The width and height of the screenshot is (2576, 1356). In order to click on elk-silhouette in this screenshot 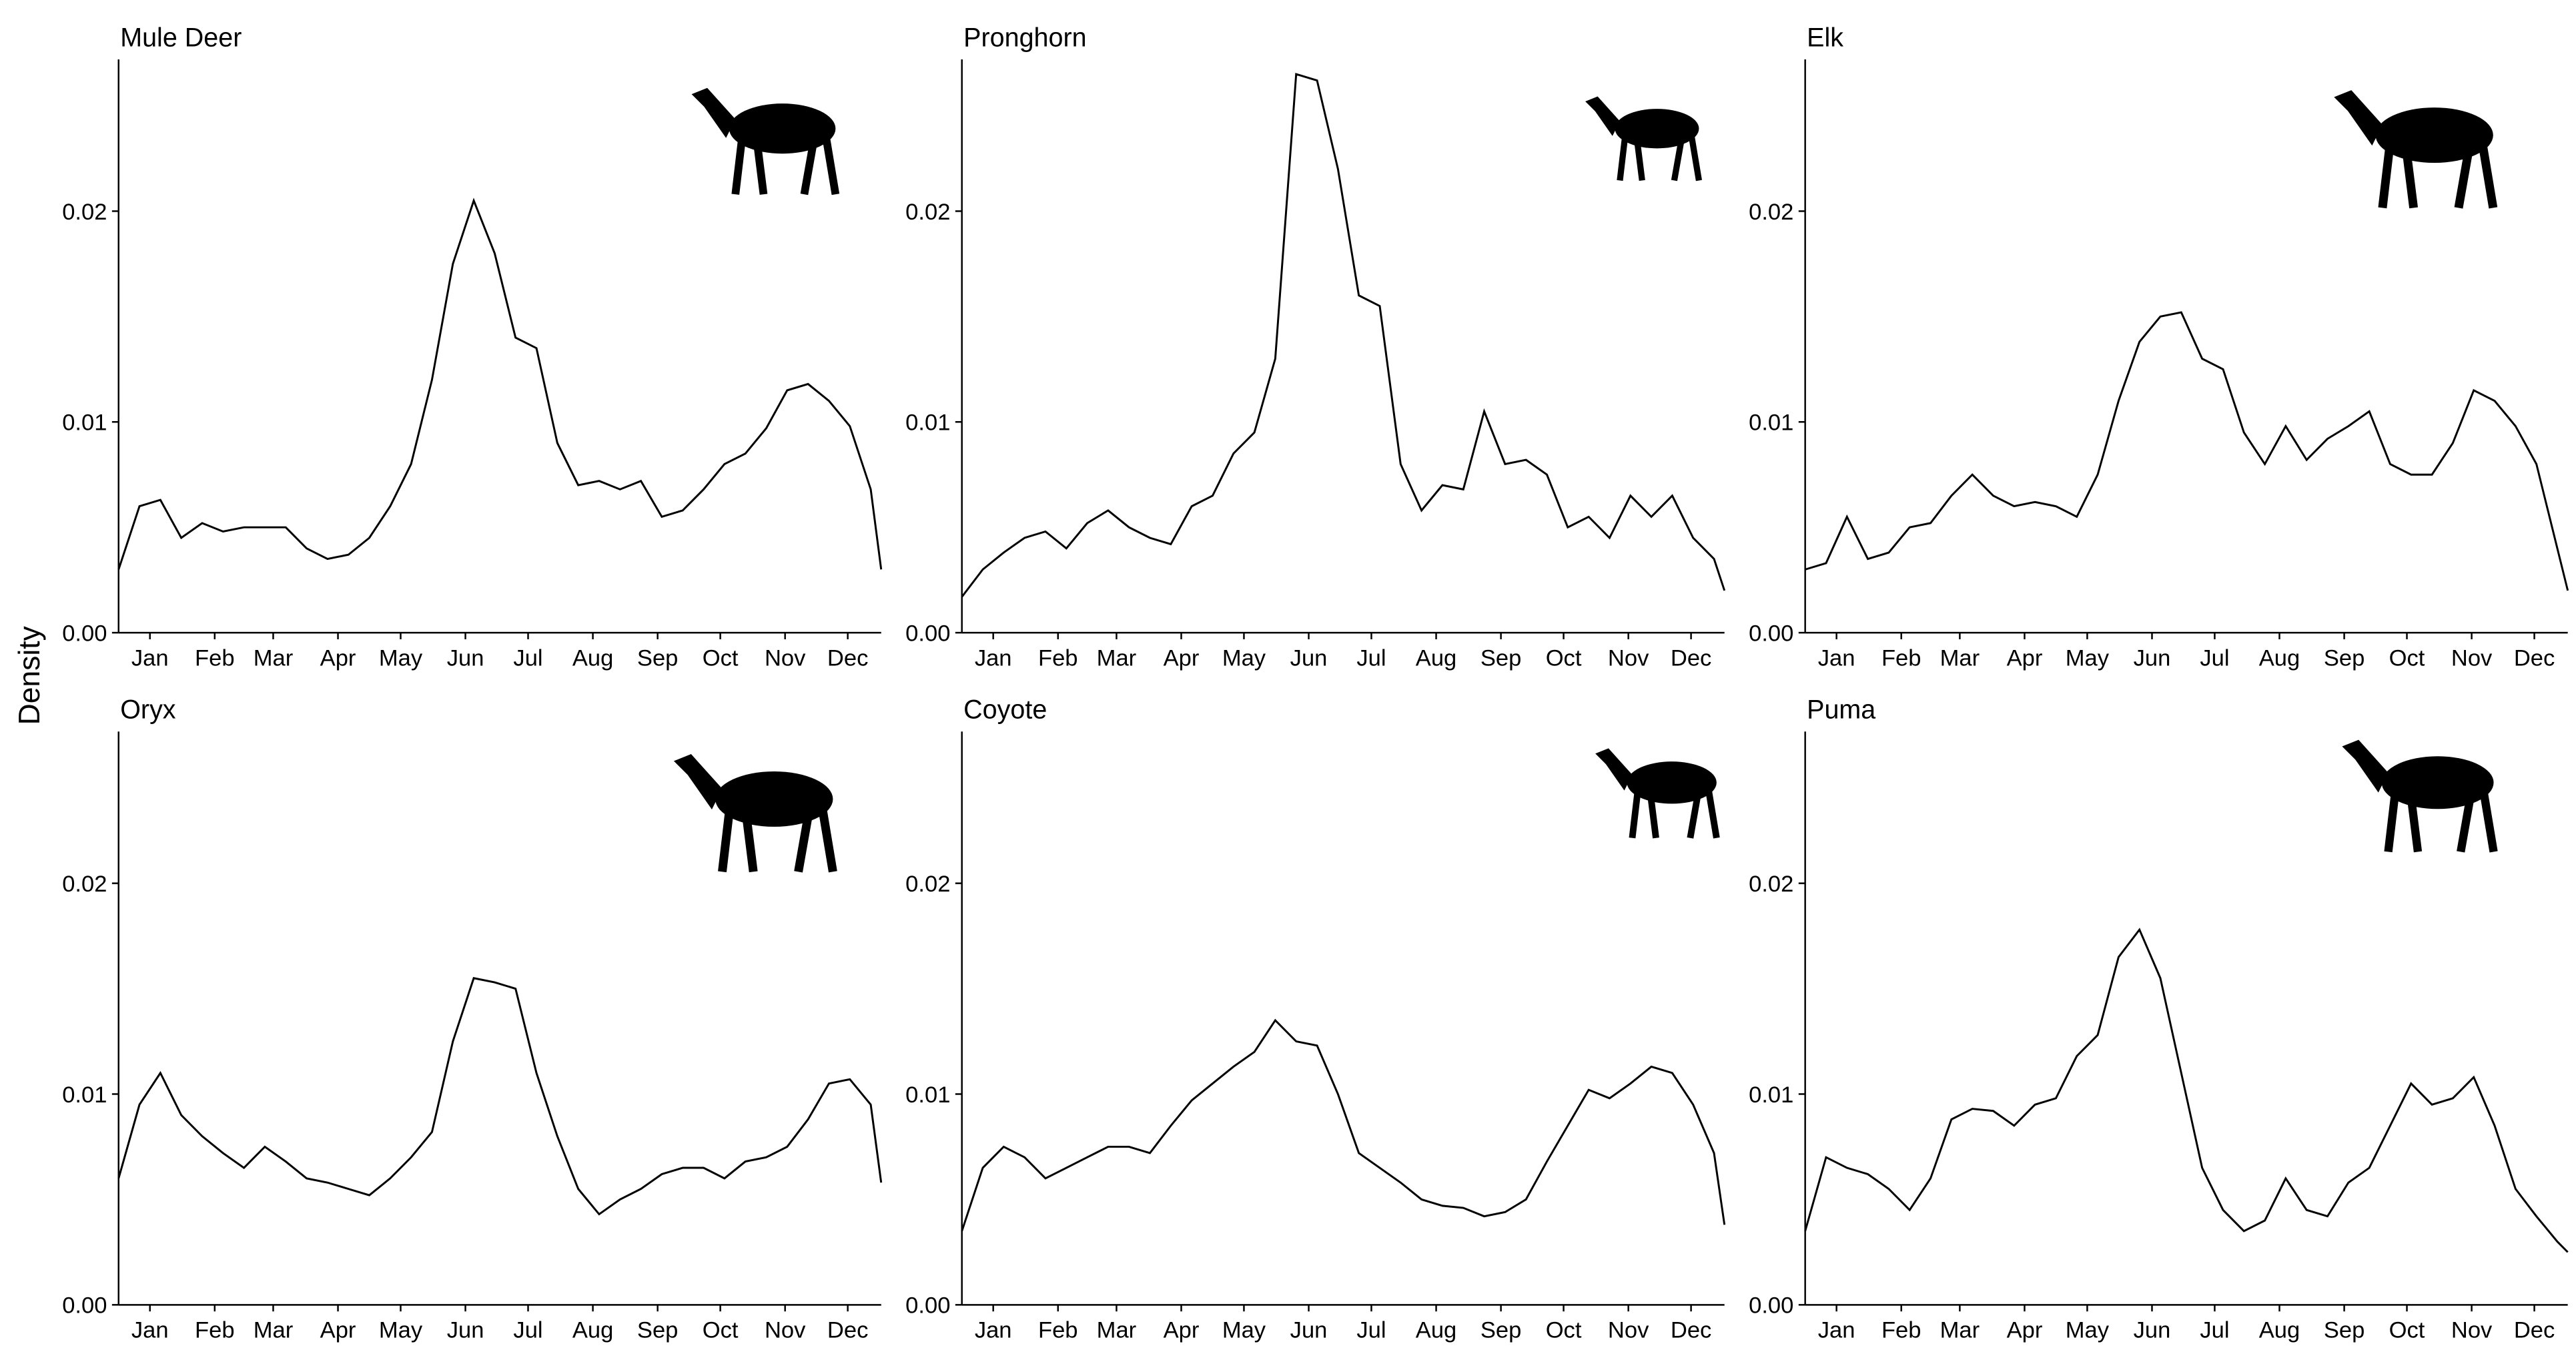, I will do `click(2413, 149)`.